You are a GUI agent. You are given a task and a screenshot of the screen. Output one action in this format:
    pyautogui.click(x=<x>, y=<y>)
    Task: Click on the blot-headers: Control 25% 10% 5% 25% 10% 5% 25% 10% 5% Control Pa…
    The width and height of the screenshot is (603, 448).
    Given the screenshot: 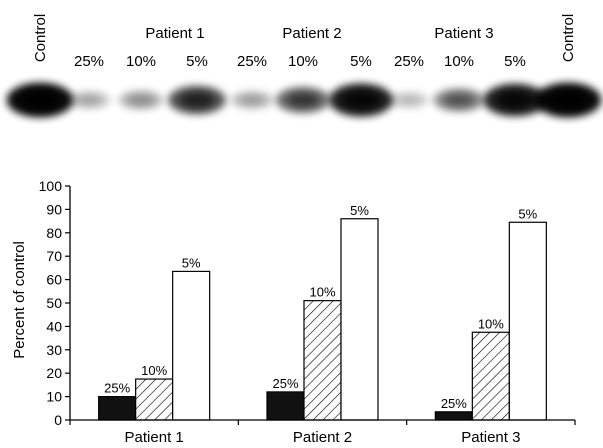 What is the action you would take?
    pyautogui.click(x=304, y=42)
    